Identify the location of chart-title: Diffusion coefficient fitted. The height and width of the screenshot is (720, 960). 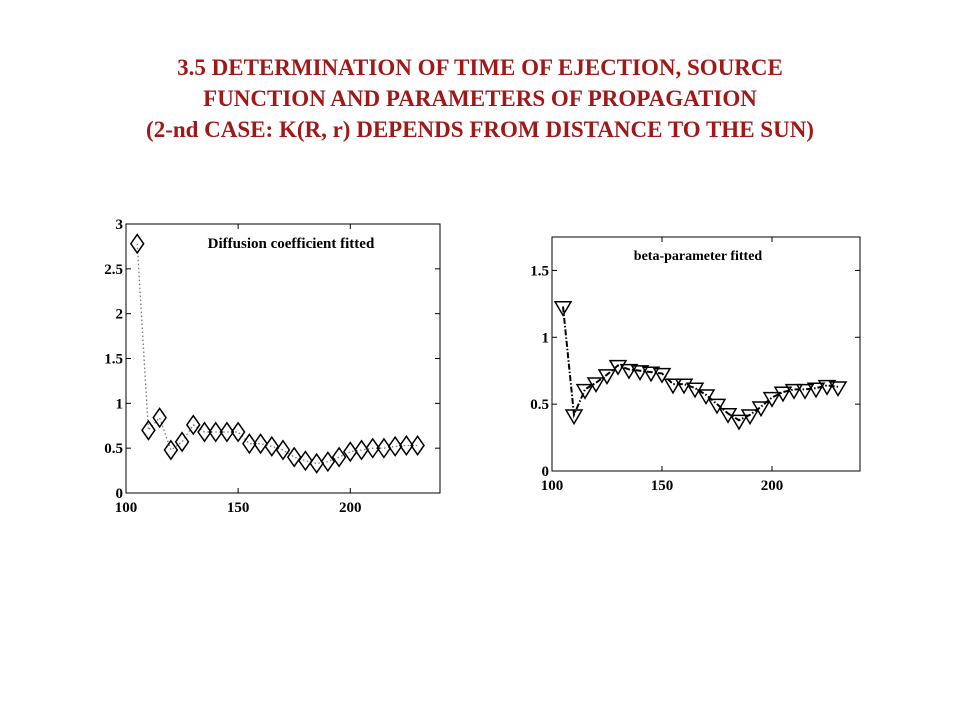
(291, 244).